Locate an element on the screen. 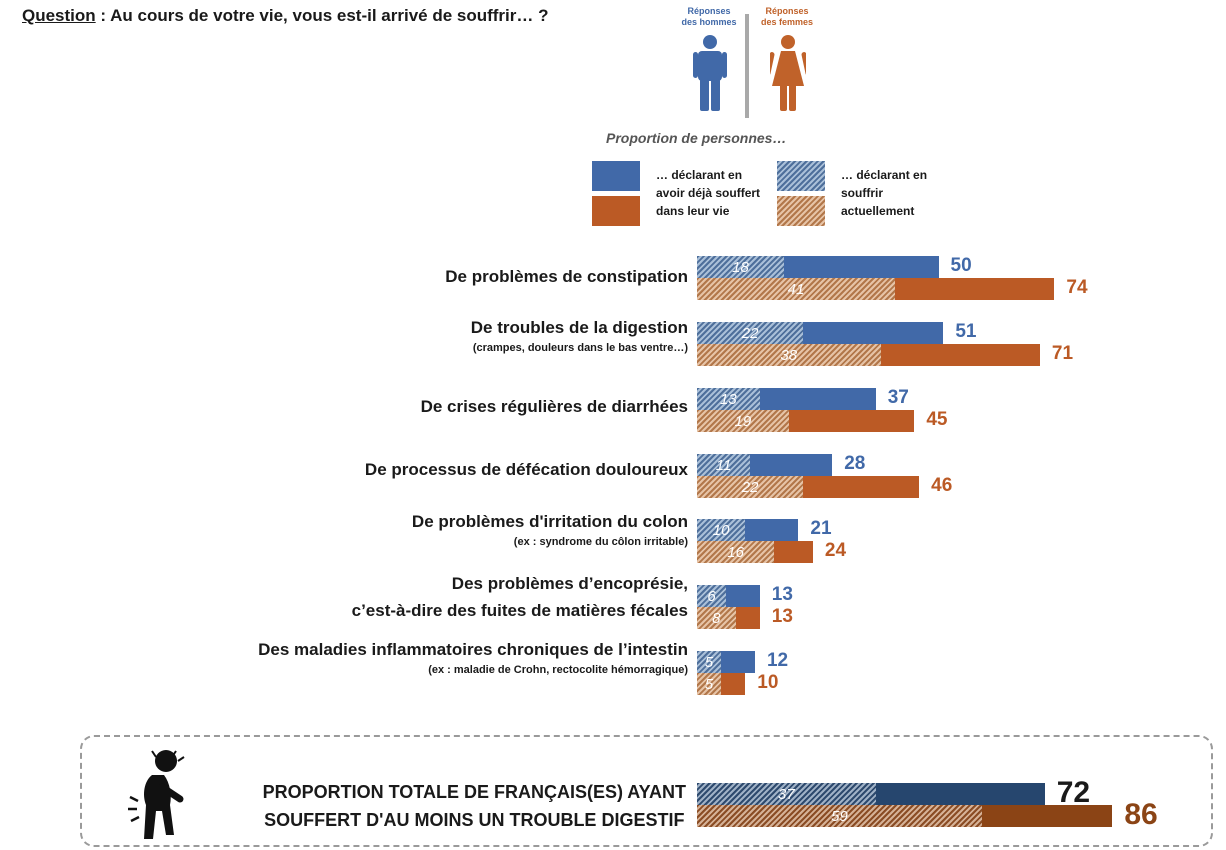 This screenshot has height=850, width=1226. data-label-women-lifetime: 10 is located at coordinates (768, 682).